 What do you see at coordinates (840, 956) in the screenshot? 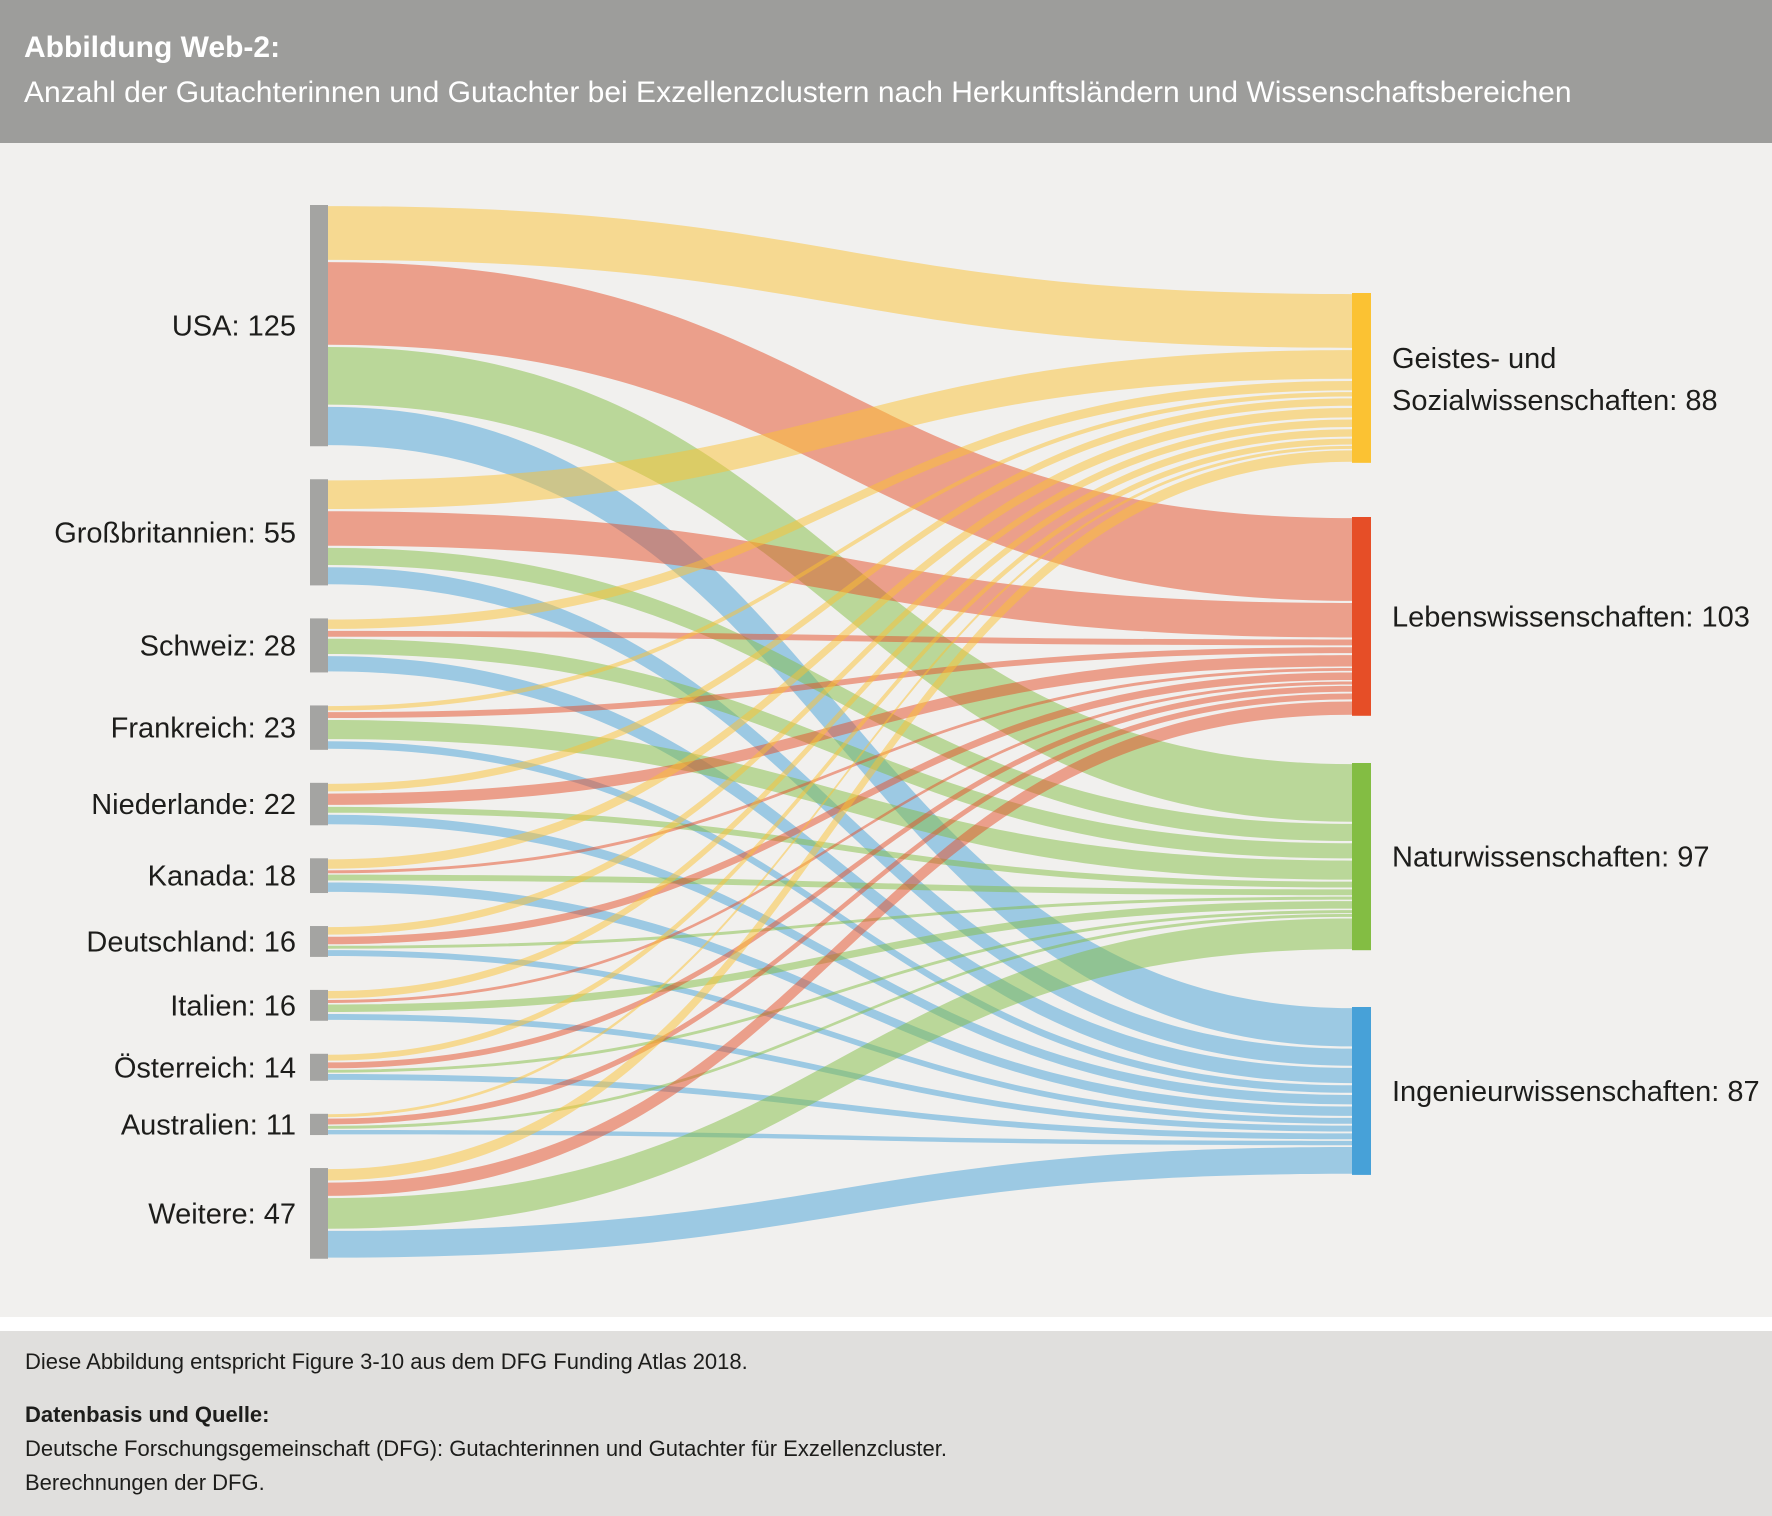
I see `flow-italien-naturwissenschaften` at bounding box center [840, 956].